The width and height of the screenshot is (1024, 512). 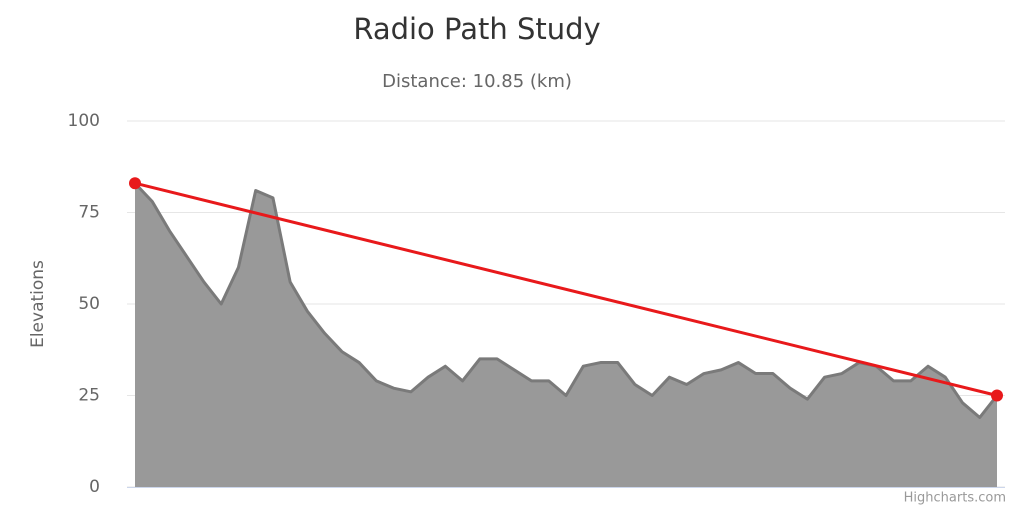 What do you see at coordinates (84, 121) in the screenshot?
I see `y-tick-label: 100` at bounding box center [84, 121].